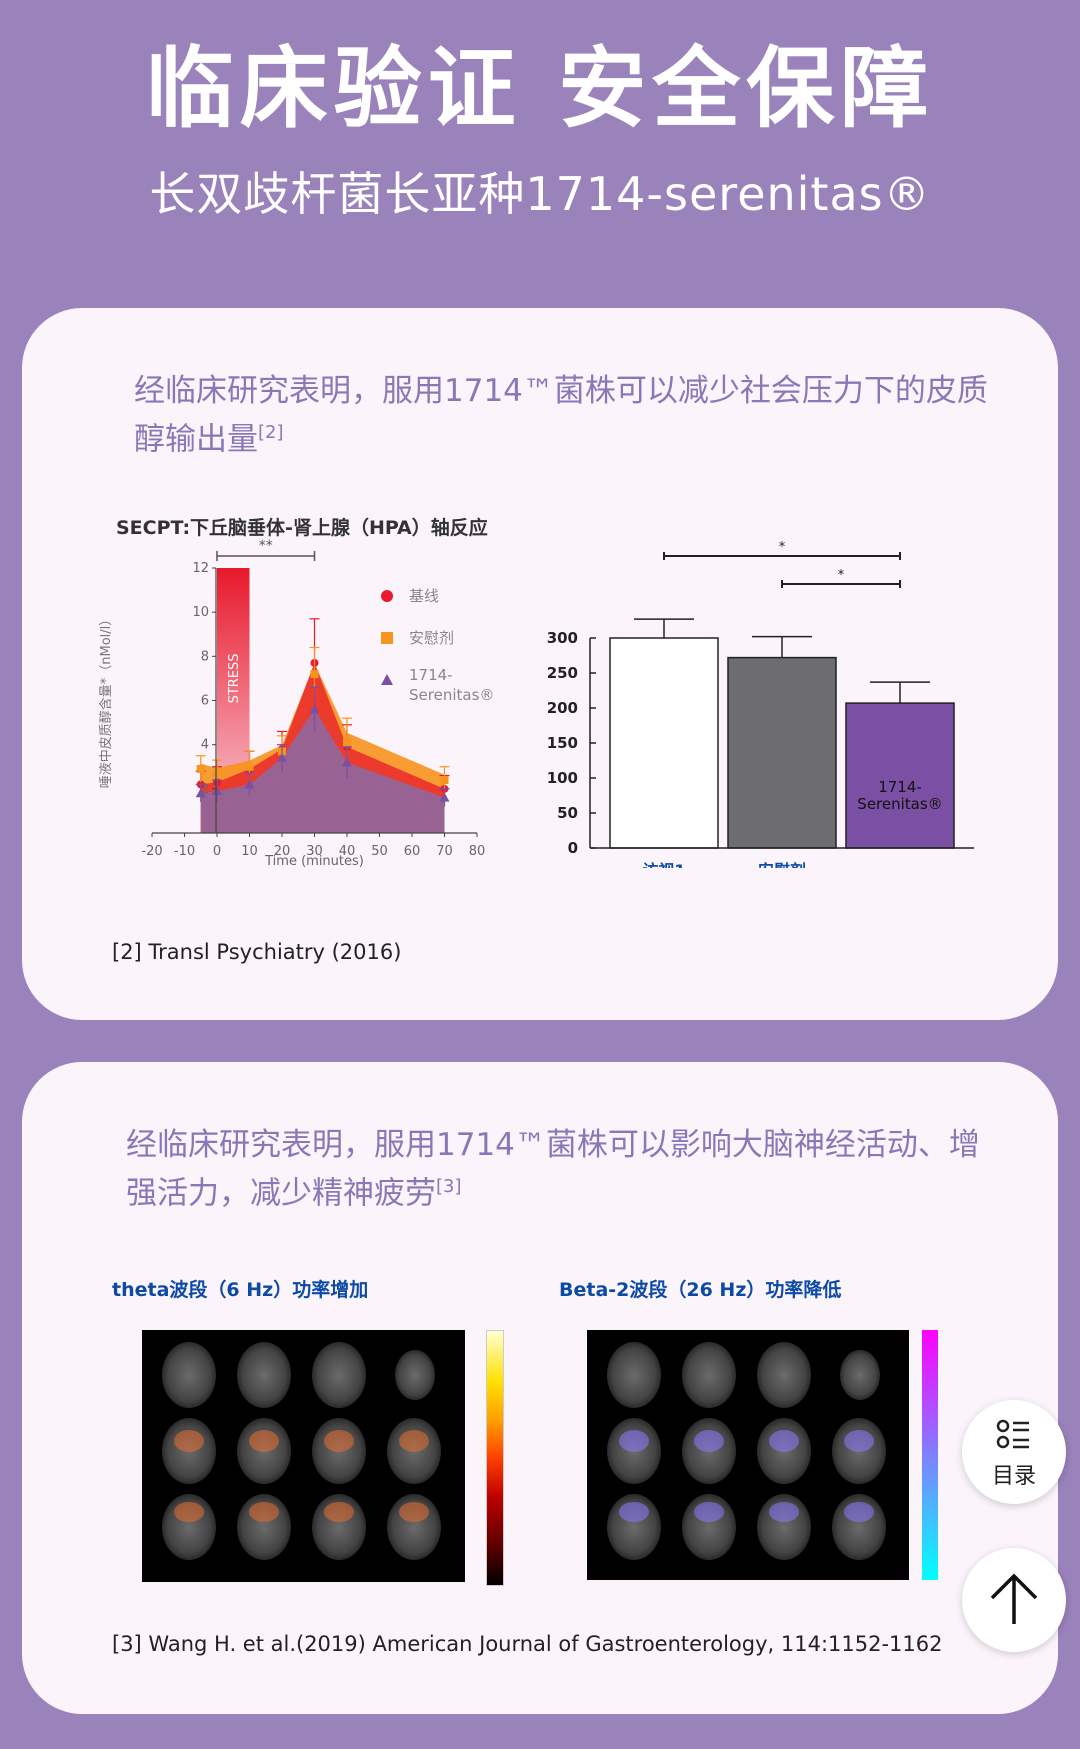  Describe the element at coordinates (1014, 1452) in the screenshot. I see `toc-button: 目录` at that location.